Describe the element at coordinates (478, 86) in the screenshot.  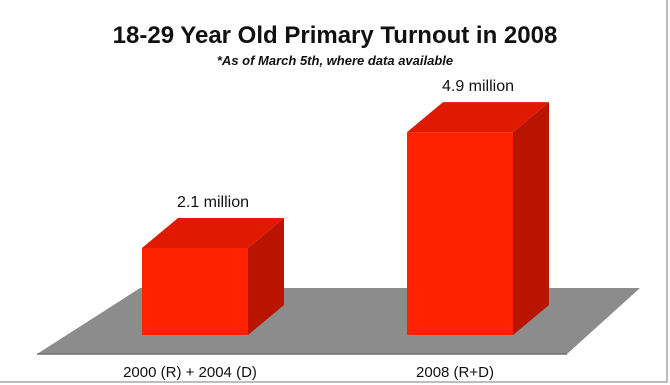
I see `data-label: 4.9 million` at that location.